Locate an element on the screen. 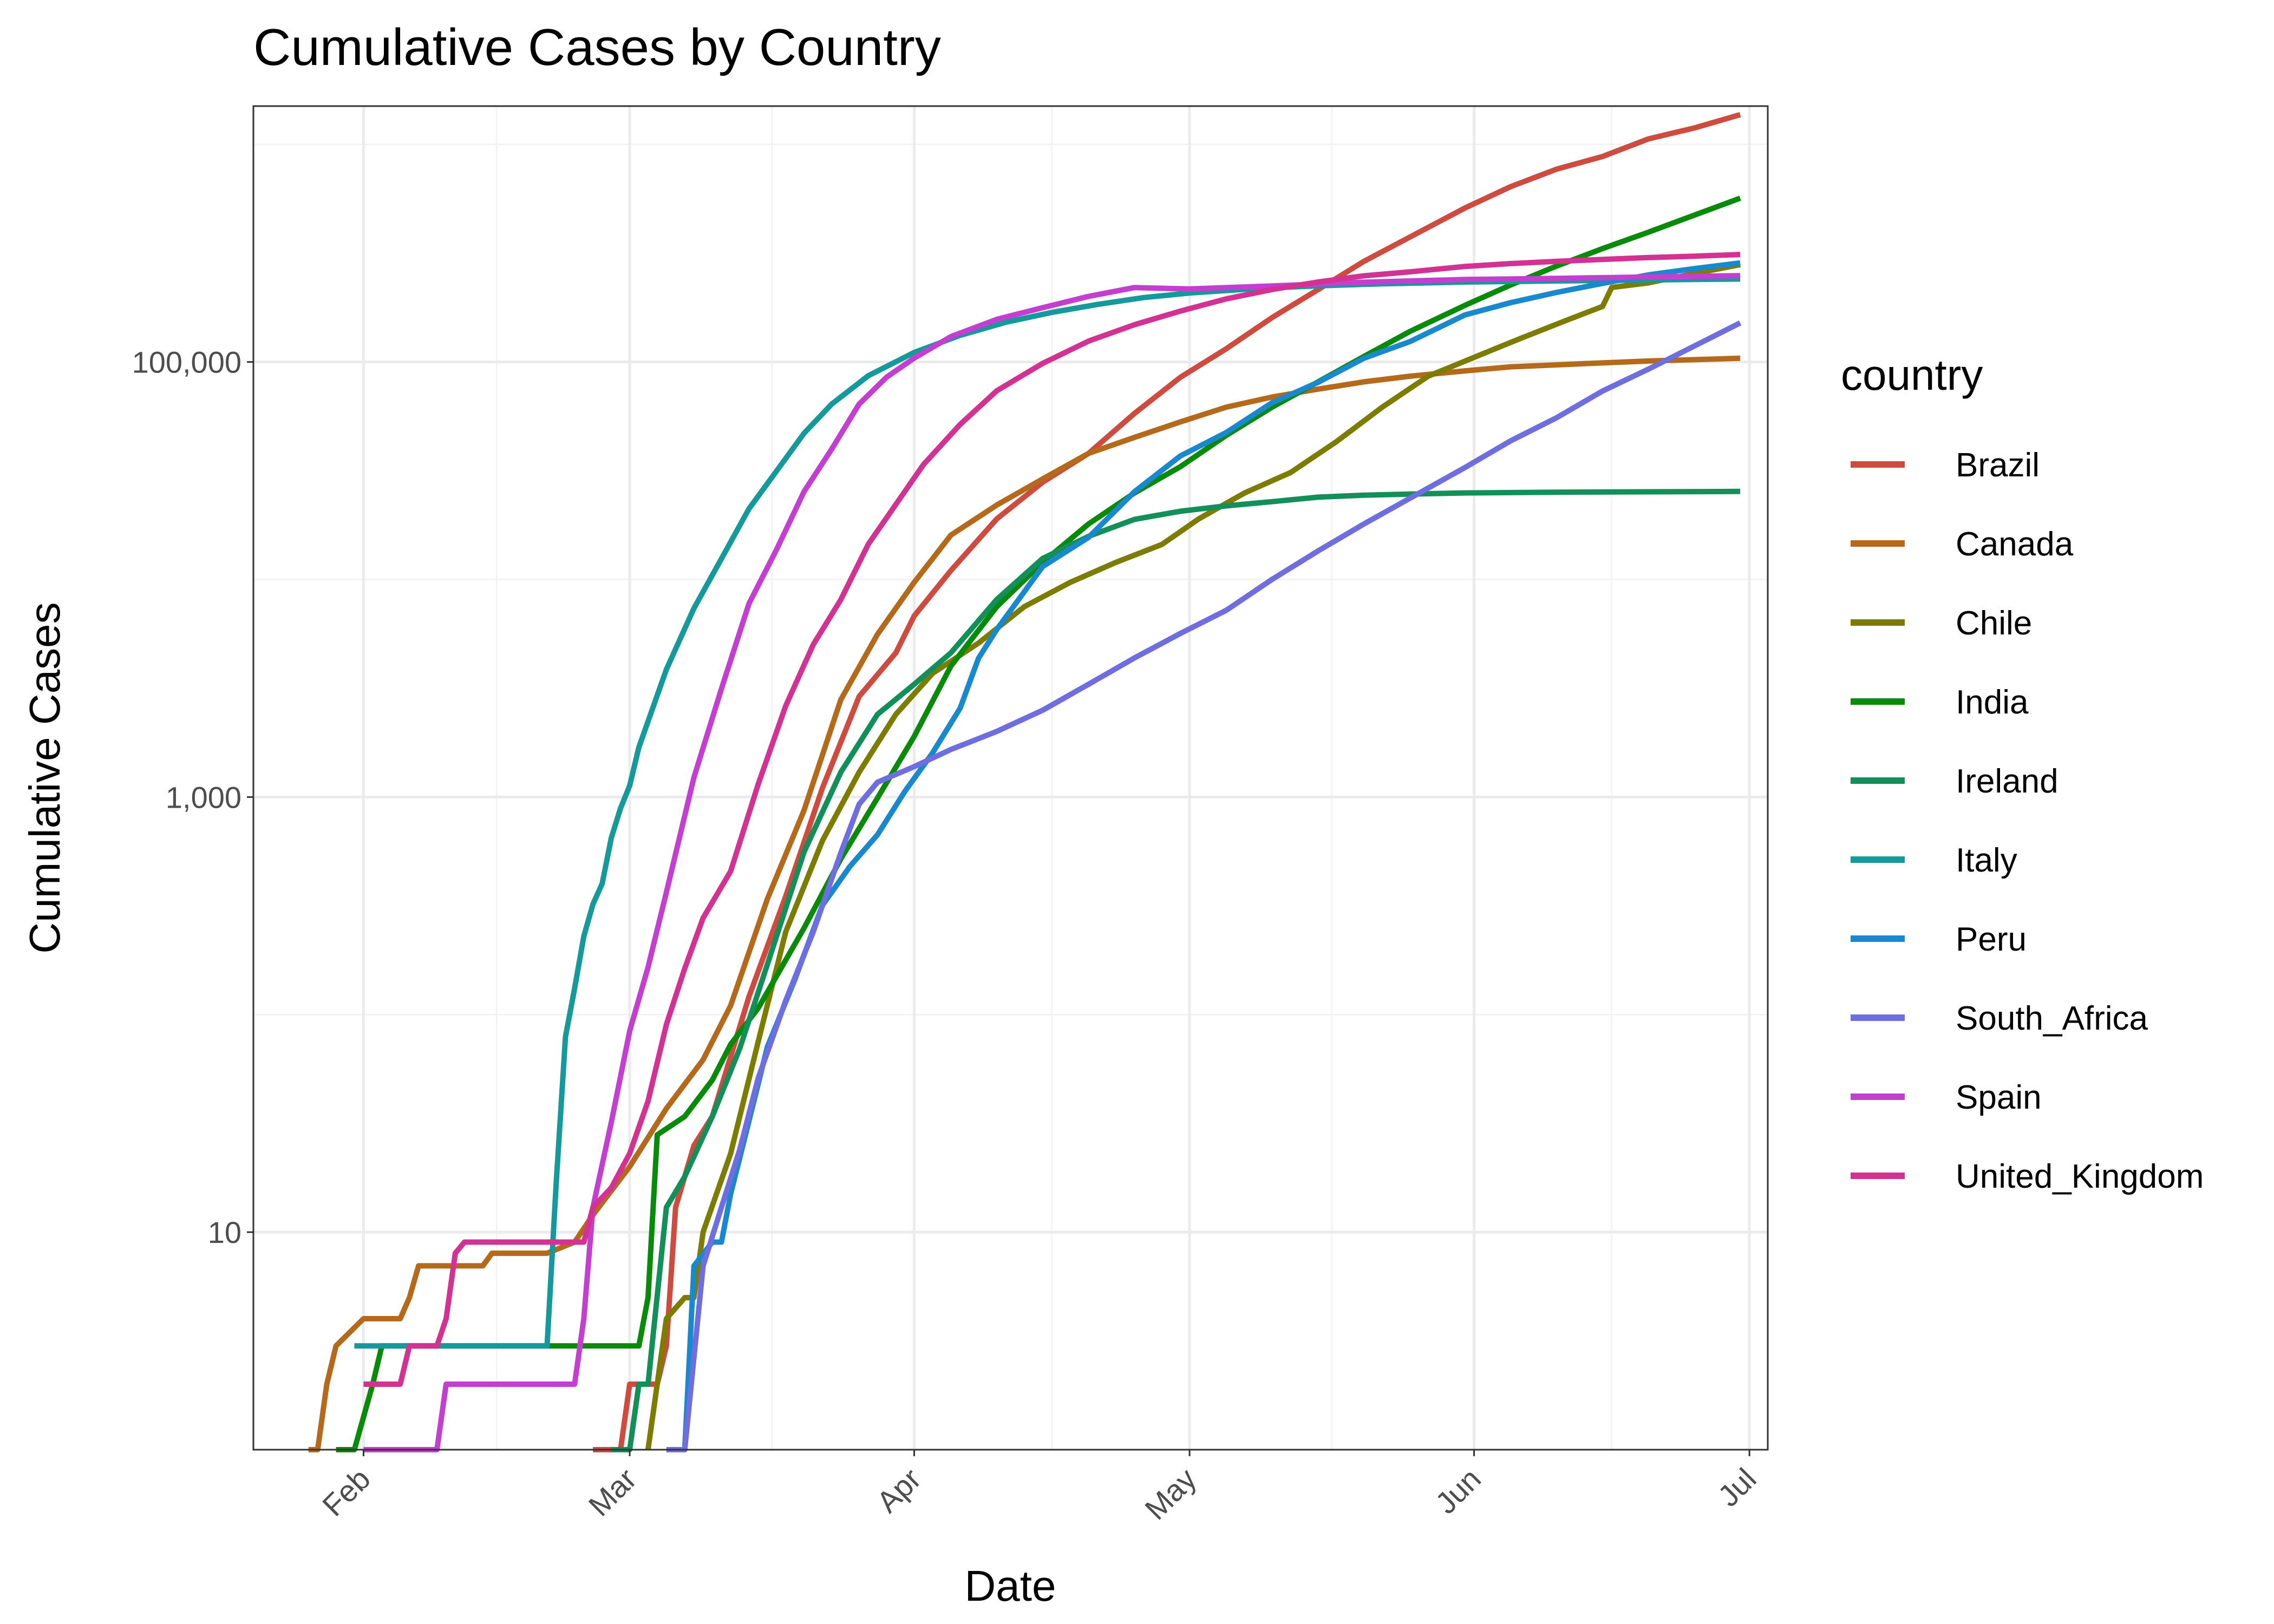 This screenshot has width=2274, height=1624. legend-label: Chile is located at coordinates (1994, 623).